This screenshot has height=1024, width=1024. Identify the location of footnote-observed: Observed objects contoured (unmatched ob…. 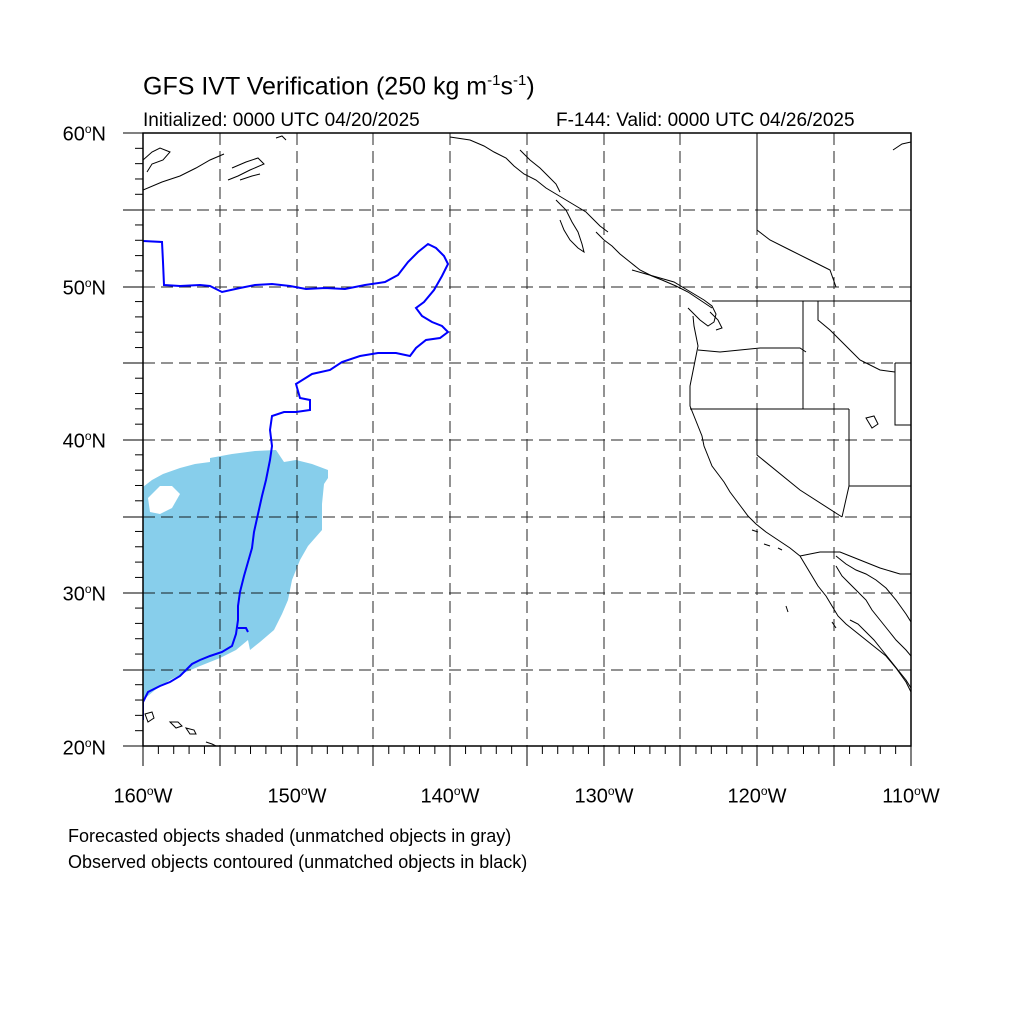
(298, 862).